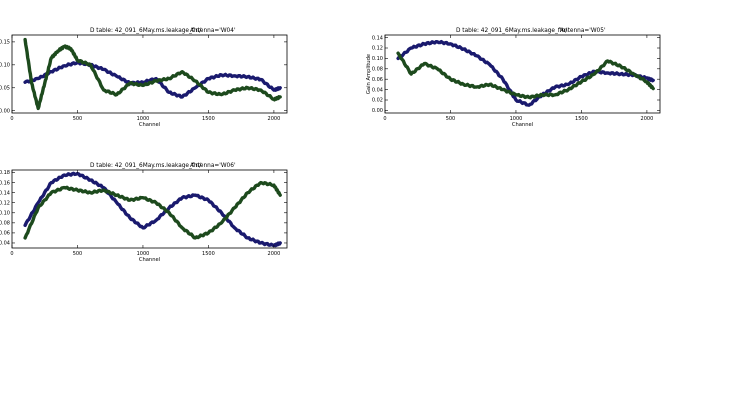  Describe the element at coordinates (511, 31) in the screenshot. I see `plot-title-2: D table: 42_091_6May.ms.leakage_fin/` at that location.